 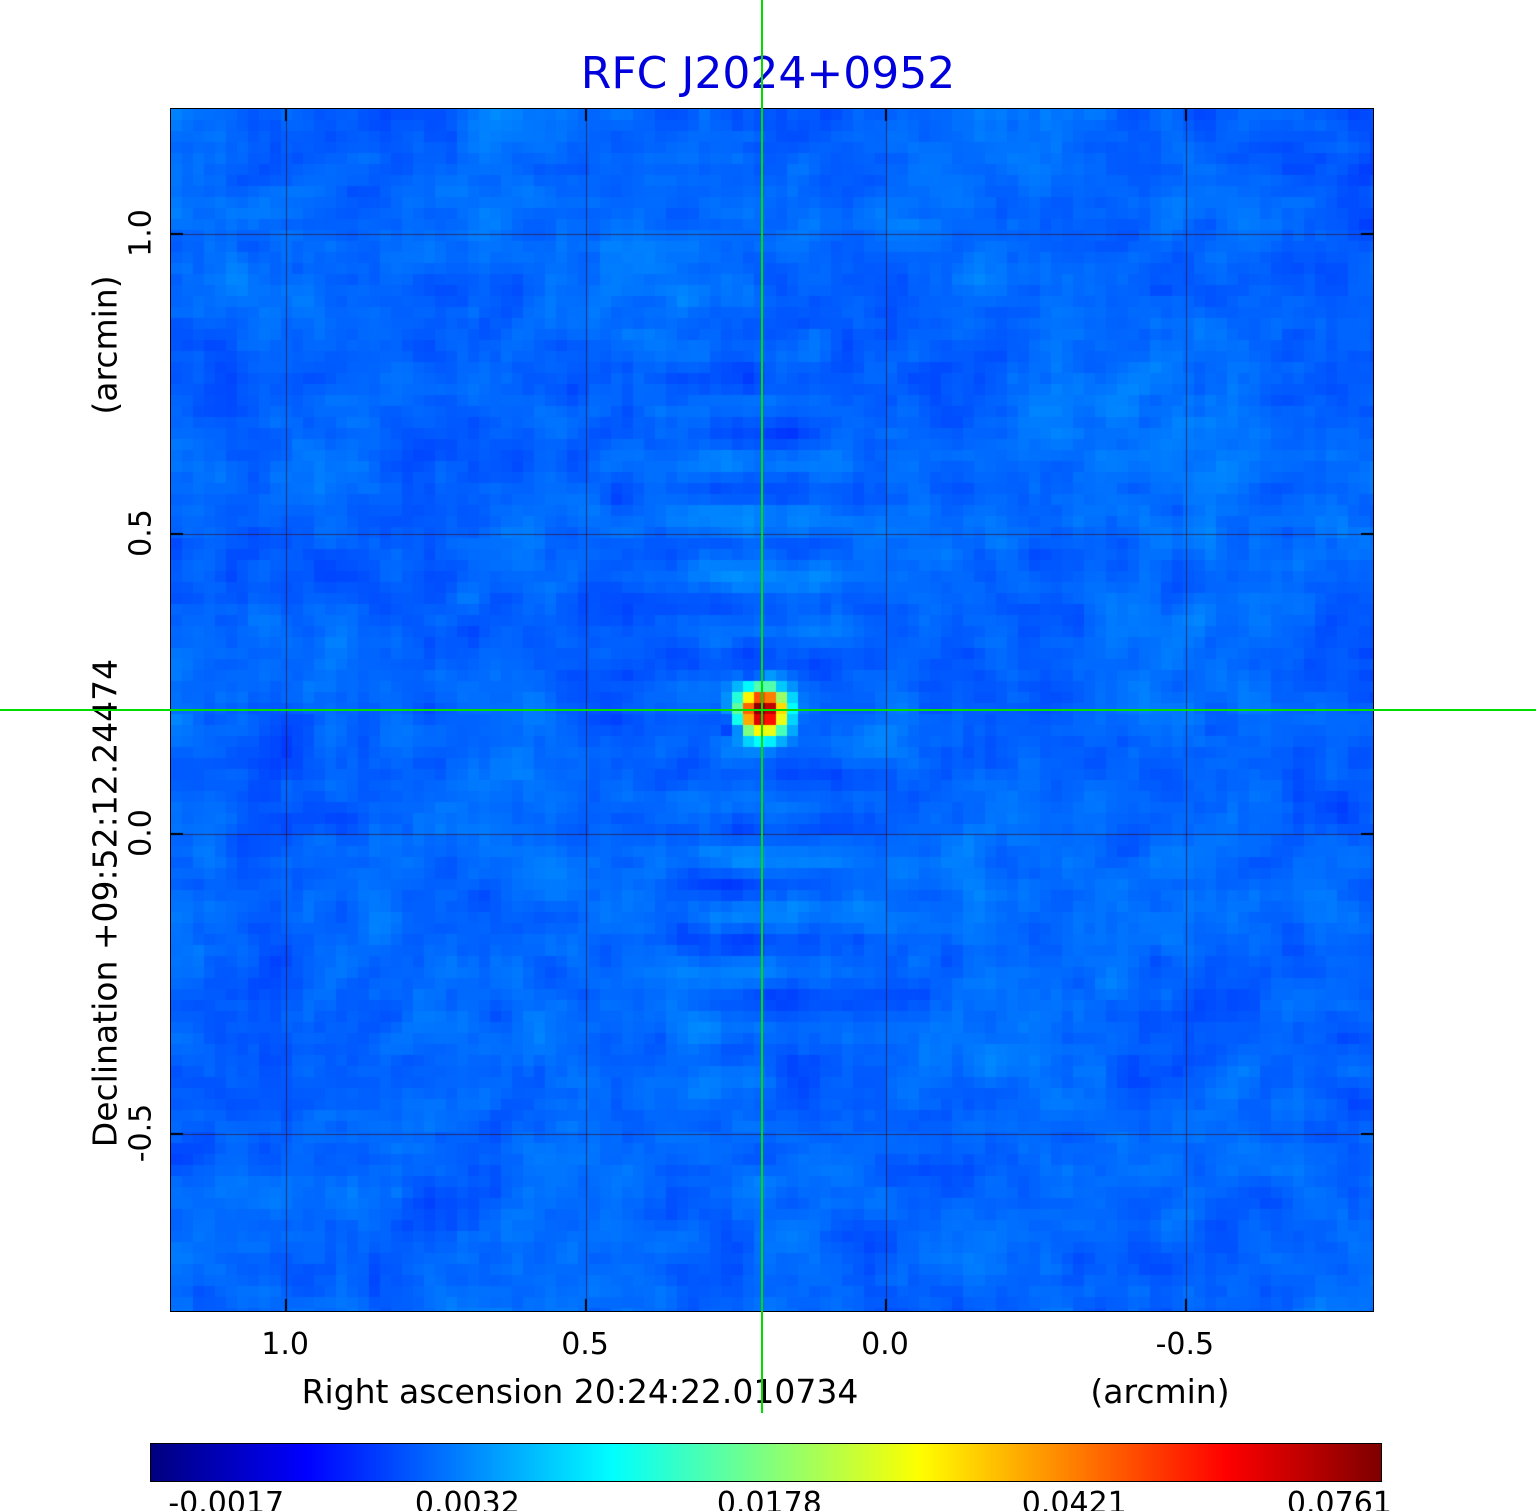 I want to click on colorbar-gradient, so click(x=766, y=1462).